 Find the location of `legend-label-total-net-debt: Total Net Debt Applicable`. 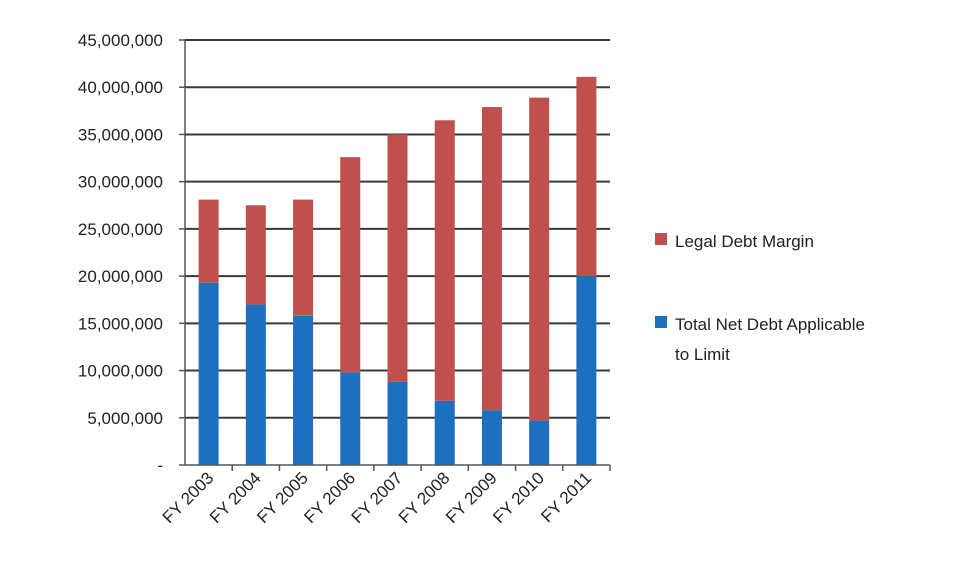

legend-label-total-net-debt: Total Net Debt Applicable is located at coordinates (770, 324).